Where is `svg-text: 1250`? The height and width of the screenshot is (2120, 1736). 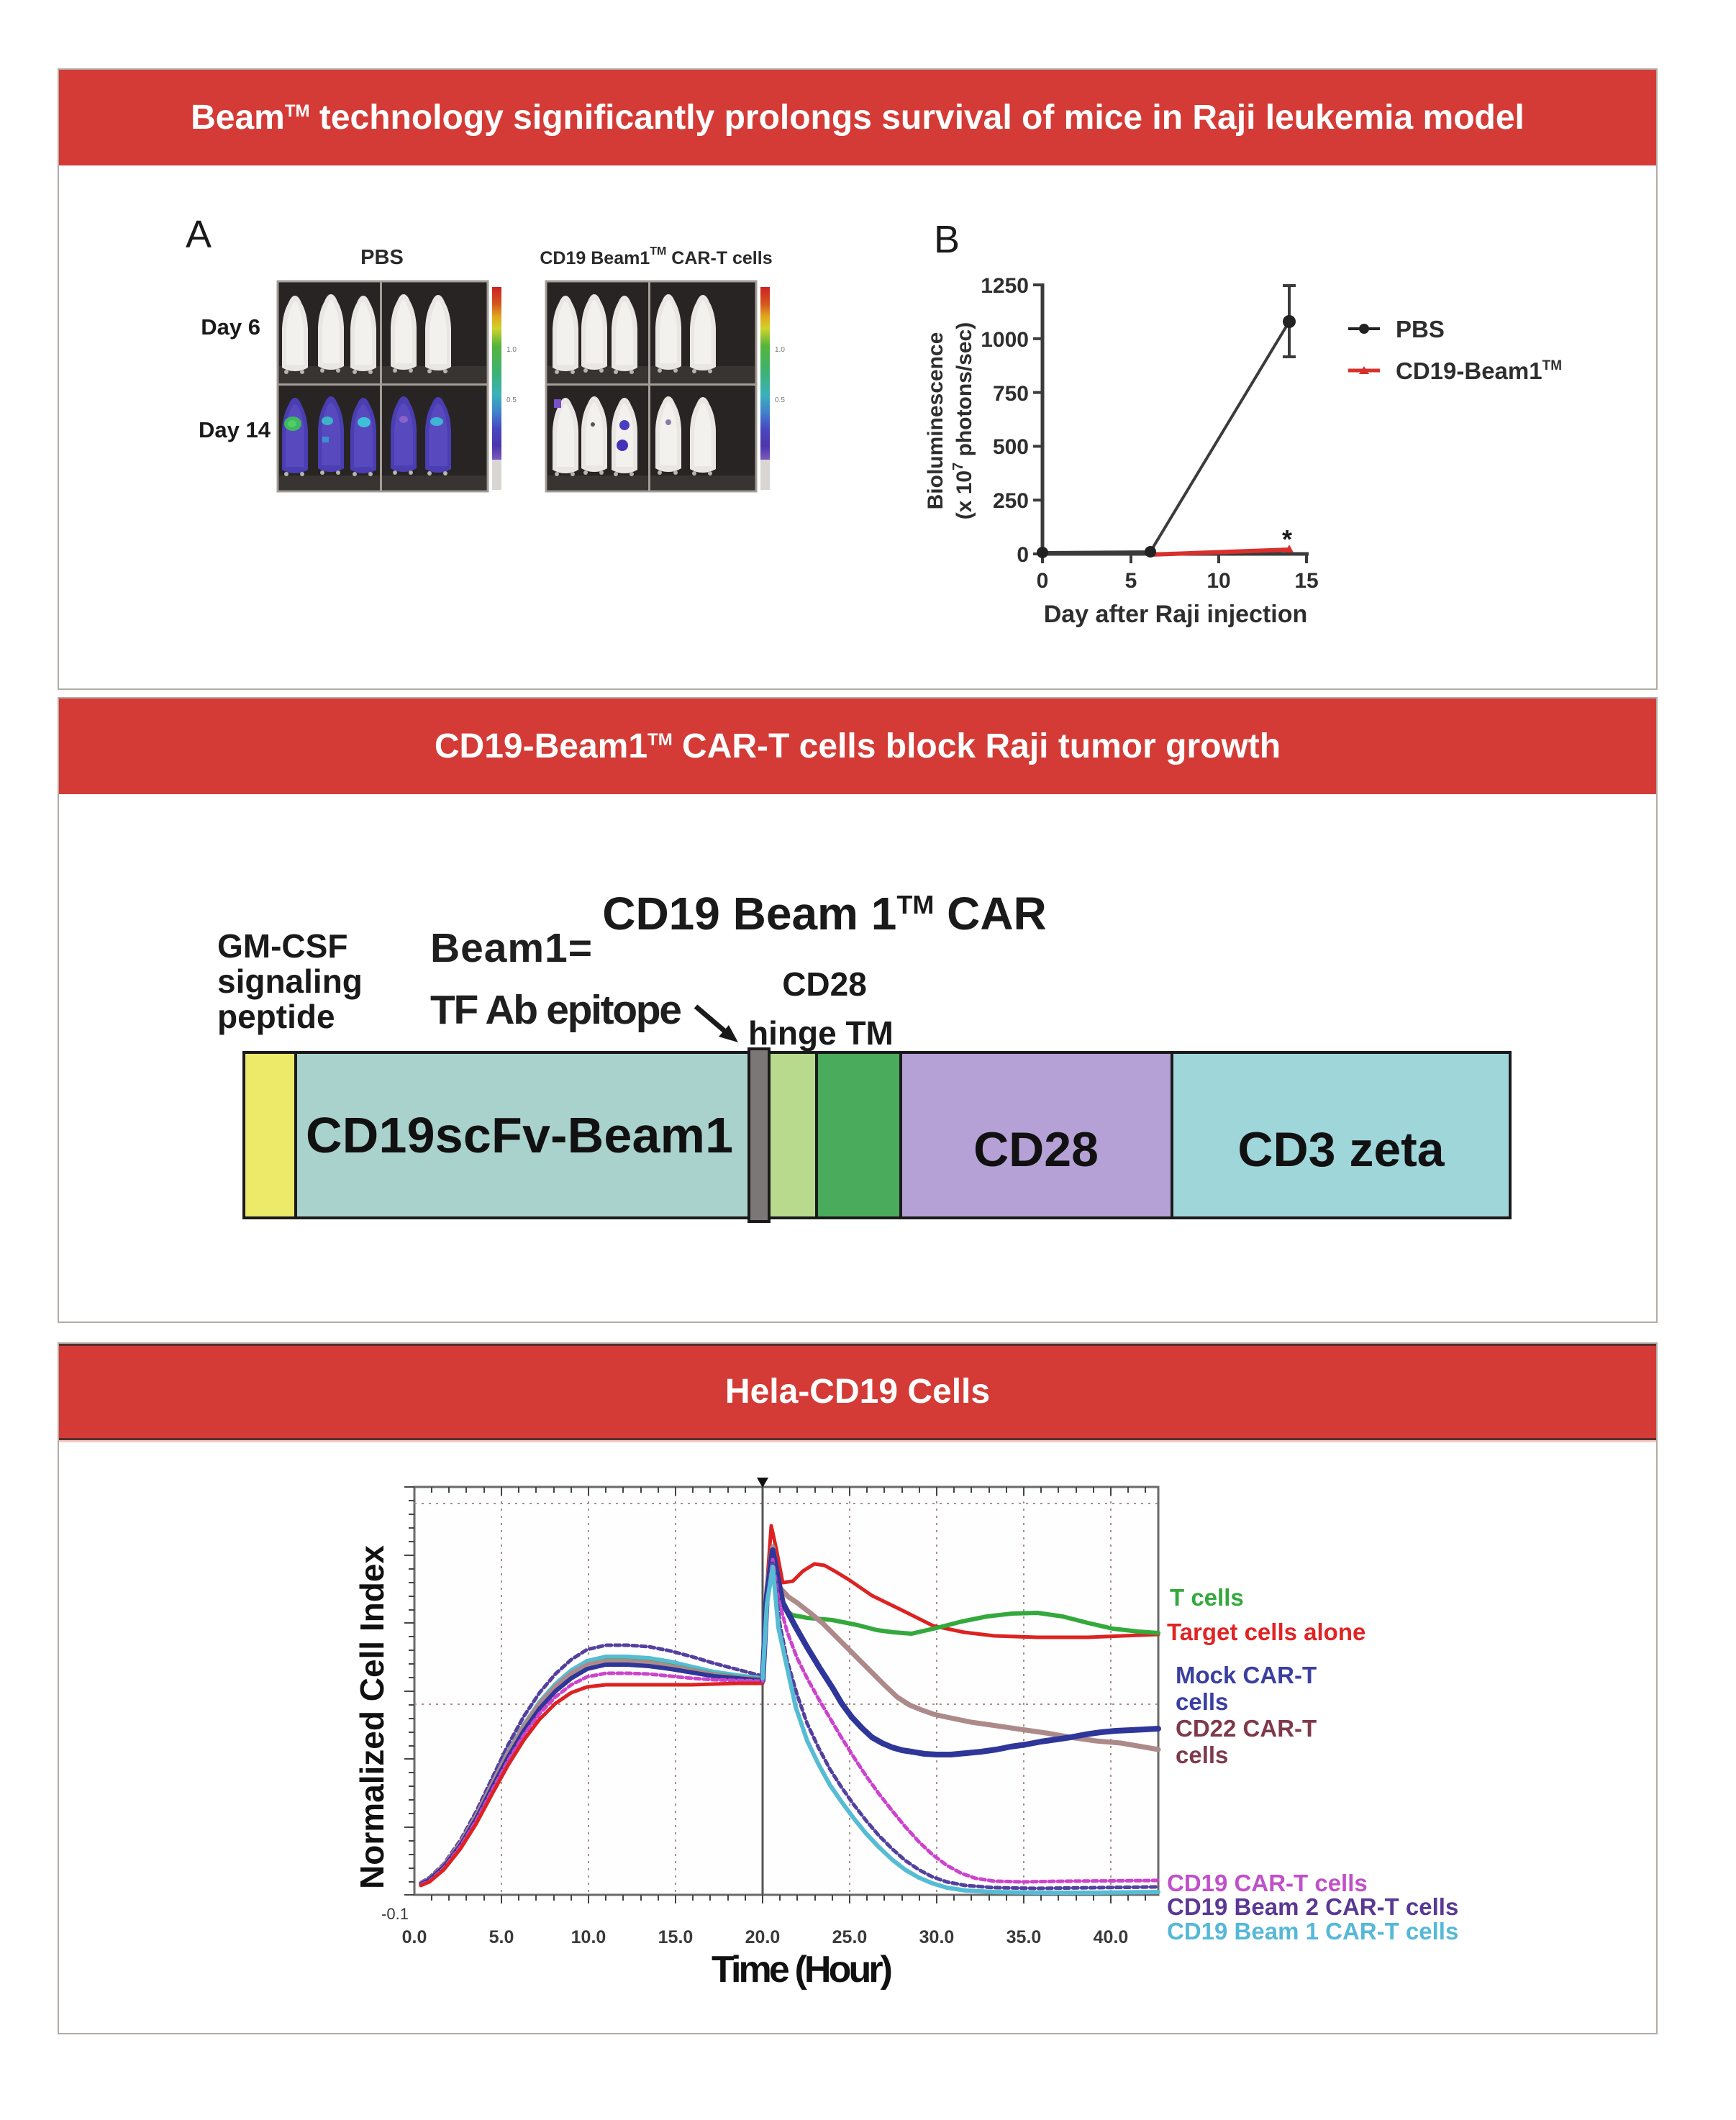 svg-text: 1250 is located at coordinates (1005, 286).